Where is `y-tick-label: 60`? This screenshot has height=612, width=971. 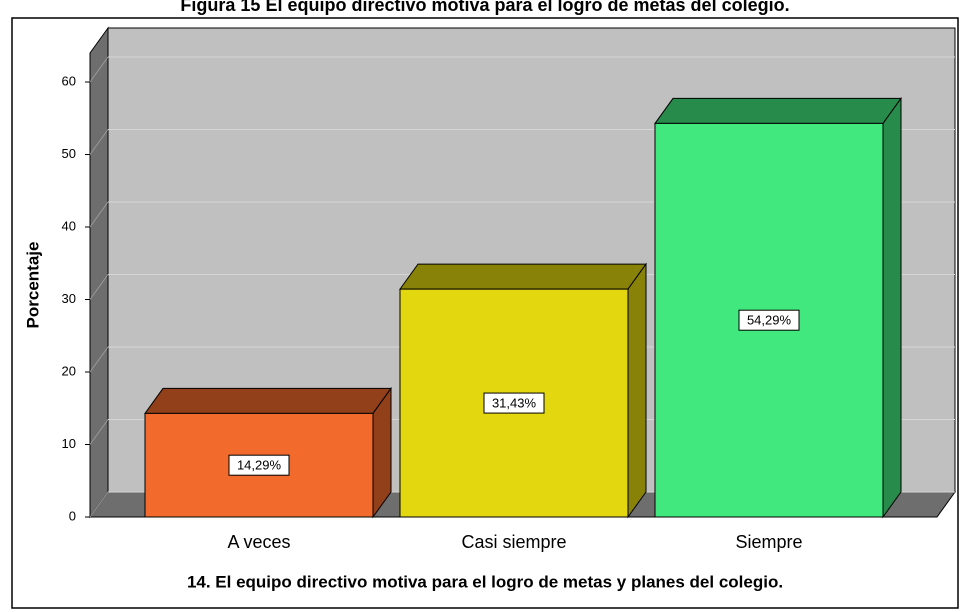 y-tick-label: 60 is located at coordinates (69, 80).